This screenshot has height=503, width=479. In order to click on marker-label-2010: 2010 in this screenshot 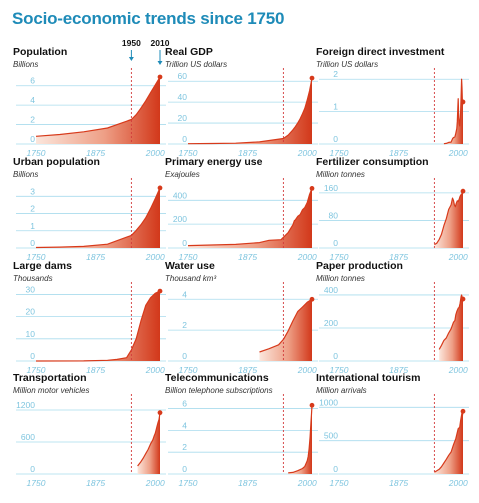, I will do `click(160, 43)`.